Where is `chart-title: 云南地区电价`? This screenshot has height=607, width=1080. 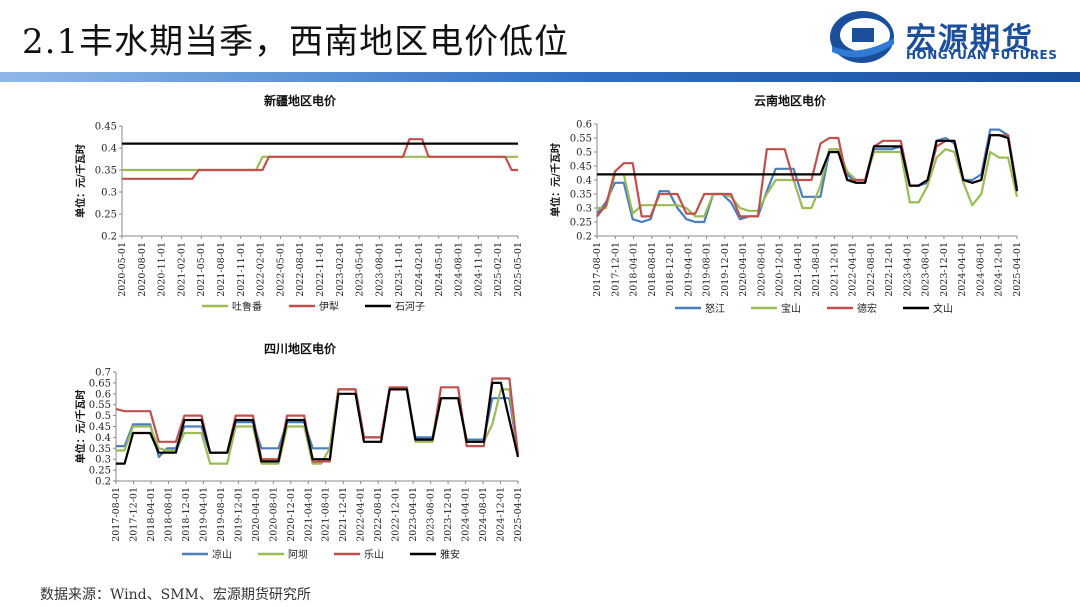
chart-title: 云南地区电价 is located at coordinates (790, 100).